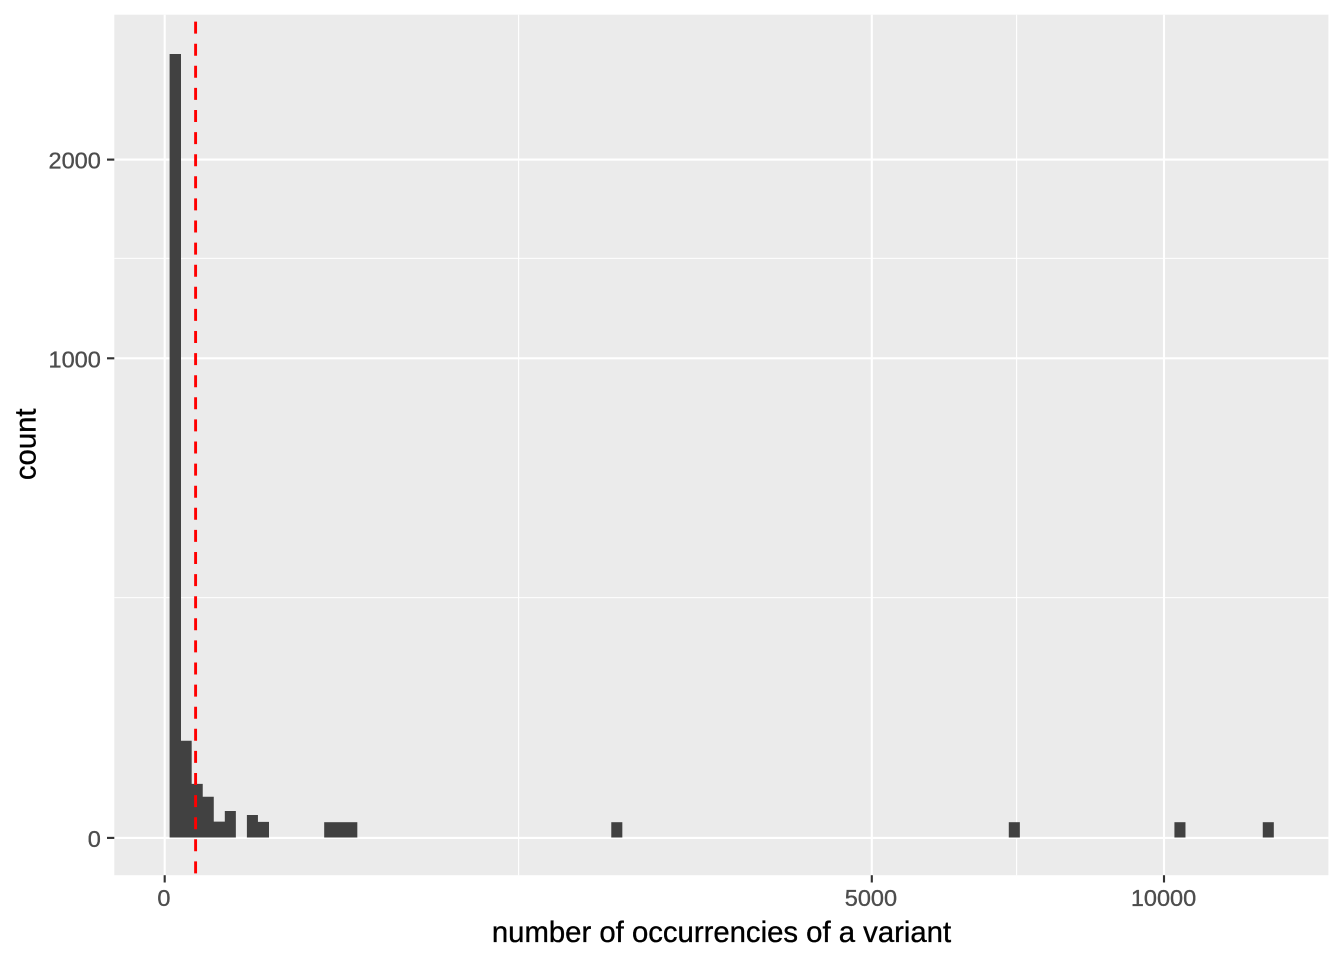 The height and width of the screenshot is (960, 1344). What do you see at coordinates (871, 898) in the screenshot?
I see `svg-text: 5000` at bounding box center [871, 898].